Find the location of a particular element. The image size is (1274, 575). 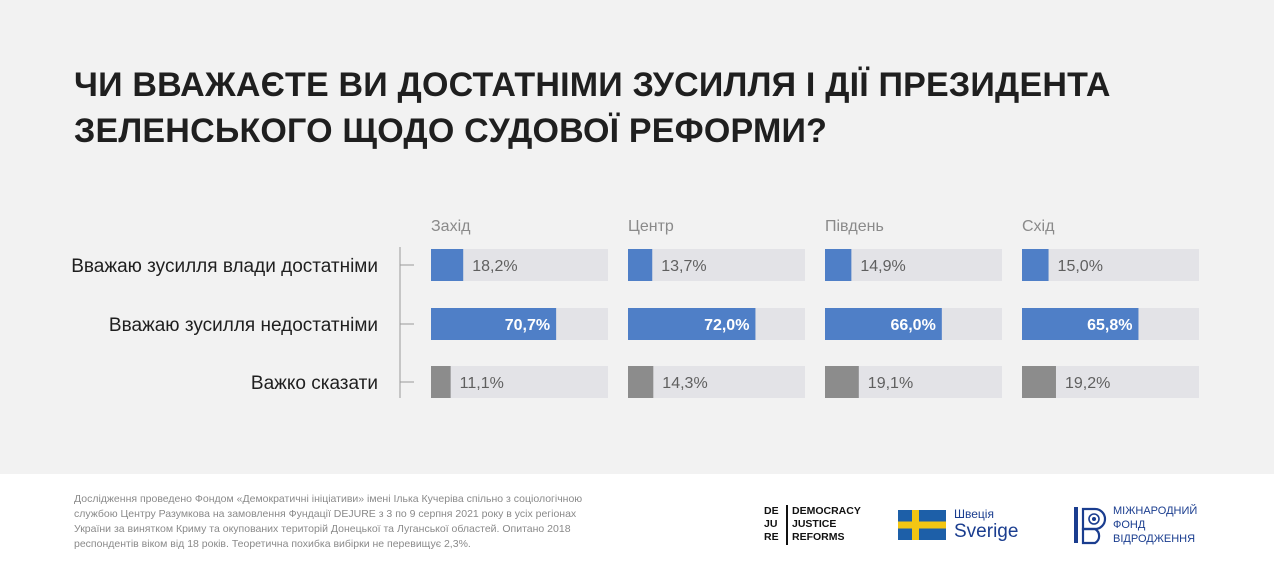

dejure-logo-left: DE JU RE is located at coordinates (775, 524).